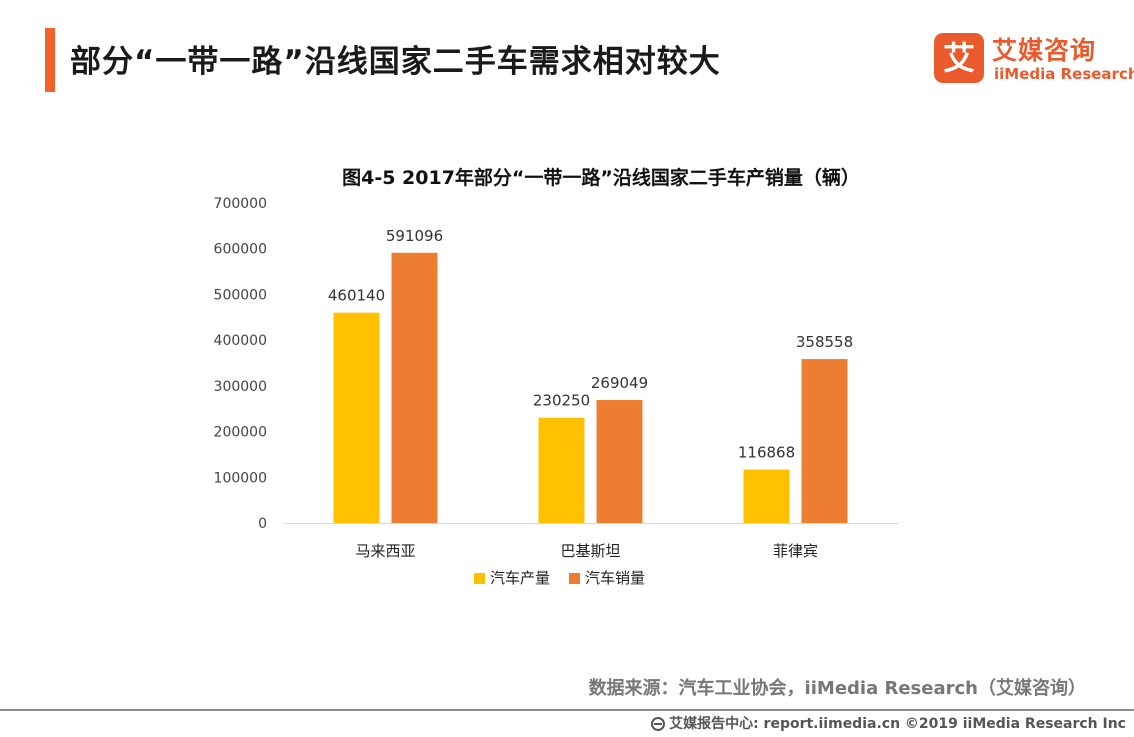  What do you see at coordinates (414, 236) in the screenshot?
I see `data-label: 591096` at bounding box center [414, 236].